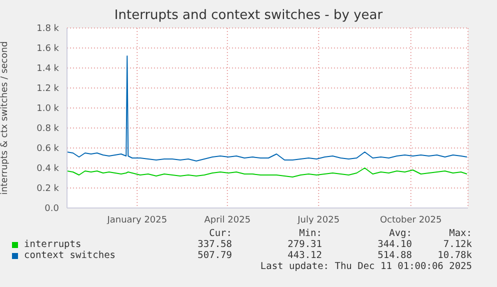  Describe the element at coordinates (214, 255) in the screenshot. I see `text: 507.79` at that location.